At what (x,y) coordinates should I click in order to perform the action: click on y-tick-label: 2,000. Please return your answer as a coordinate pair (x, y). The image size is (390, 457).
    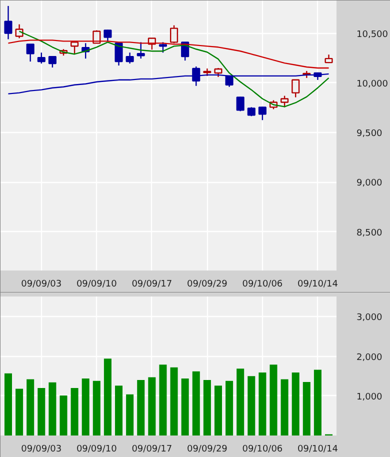
    Looking at the image, I should click on (369, 357).